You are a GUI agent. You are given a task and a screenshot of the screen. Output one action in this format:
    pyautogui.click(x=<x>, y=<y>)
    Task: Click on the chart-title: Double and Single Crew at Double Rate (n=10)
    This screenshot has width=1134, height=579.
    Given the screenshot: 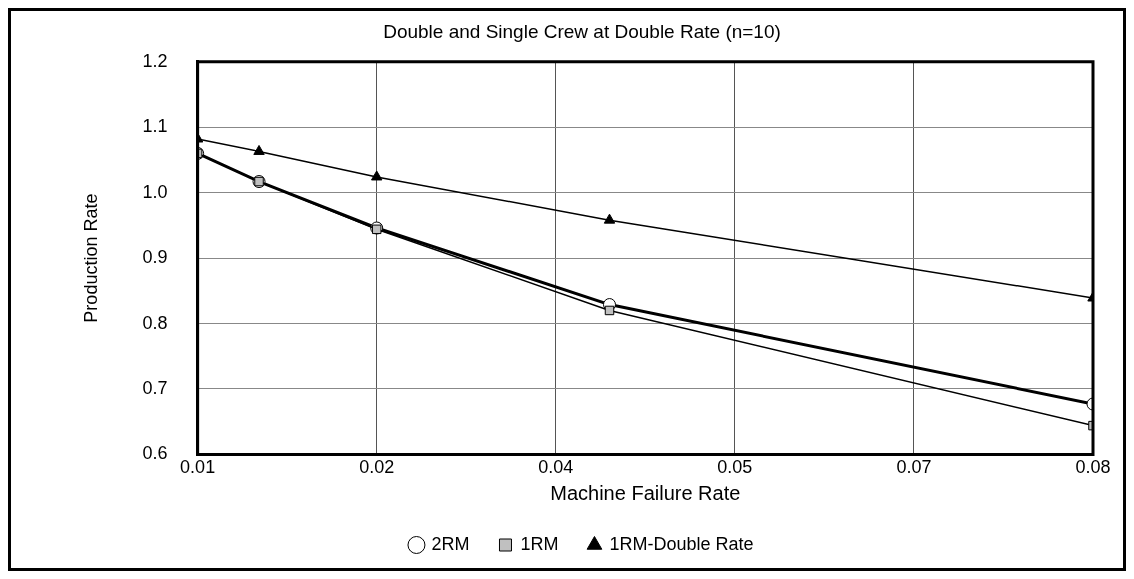 What is the action you would take?
    pyautogui.click(x=582, y=31)
    